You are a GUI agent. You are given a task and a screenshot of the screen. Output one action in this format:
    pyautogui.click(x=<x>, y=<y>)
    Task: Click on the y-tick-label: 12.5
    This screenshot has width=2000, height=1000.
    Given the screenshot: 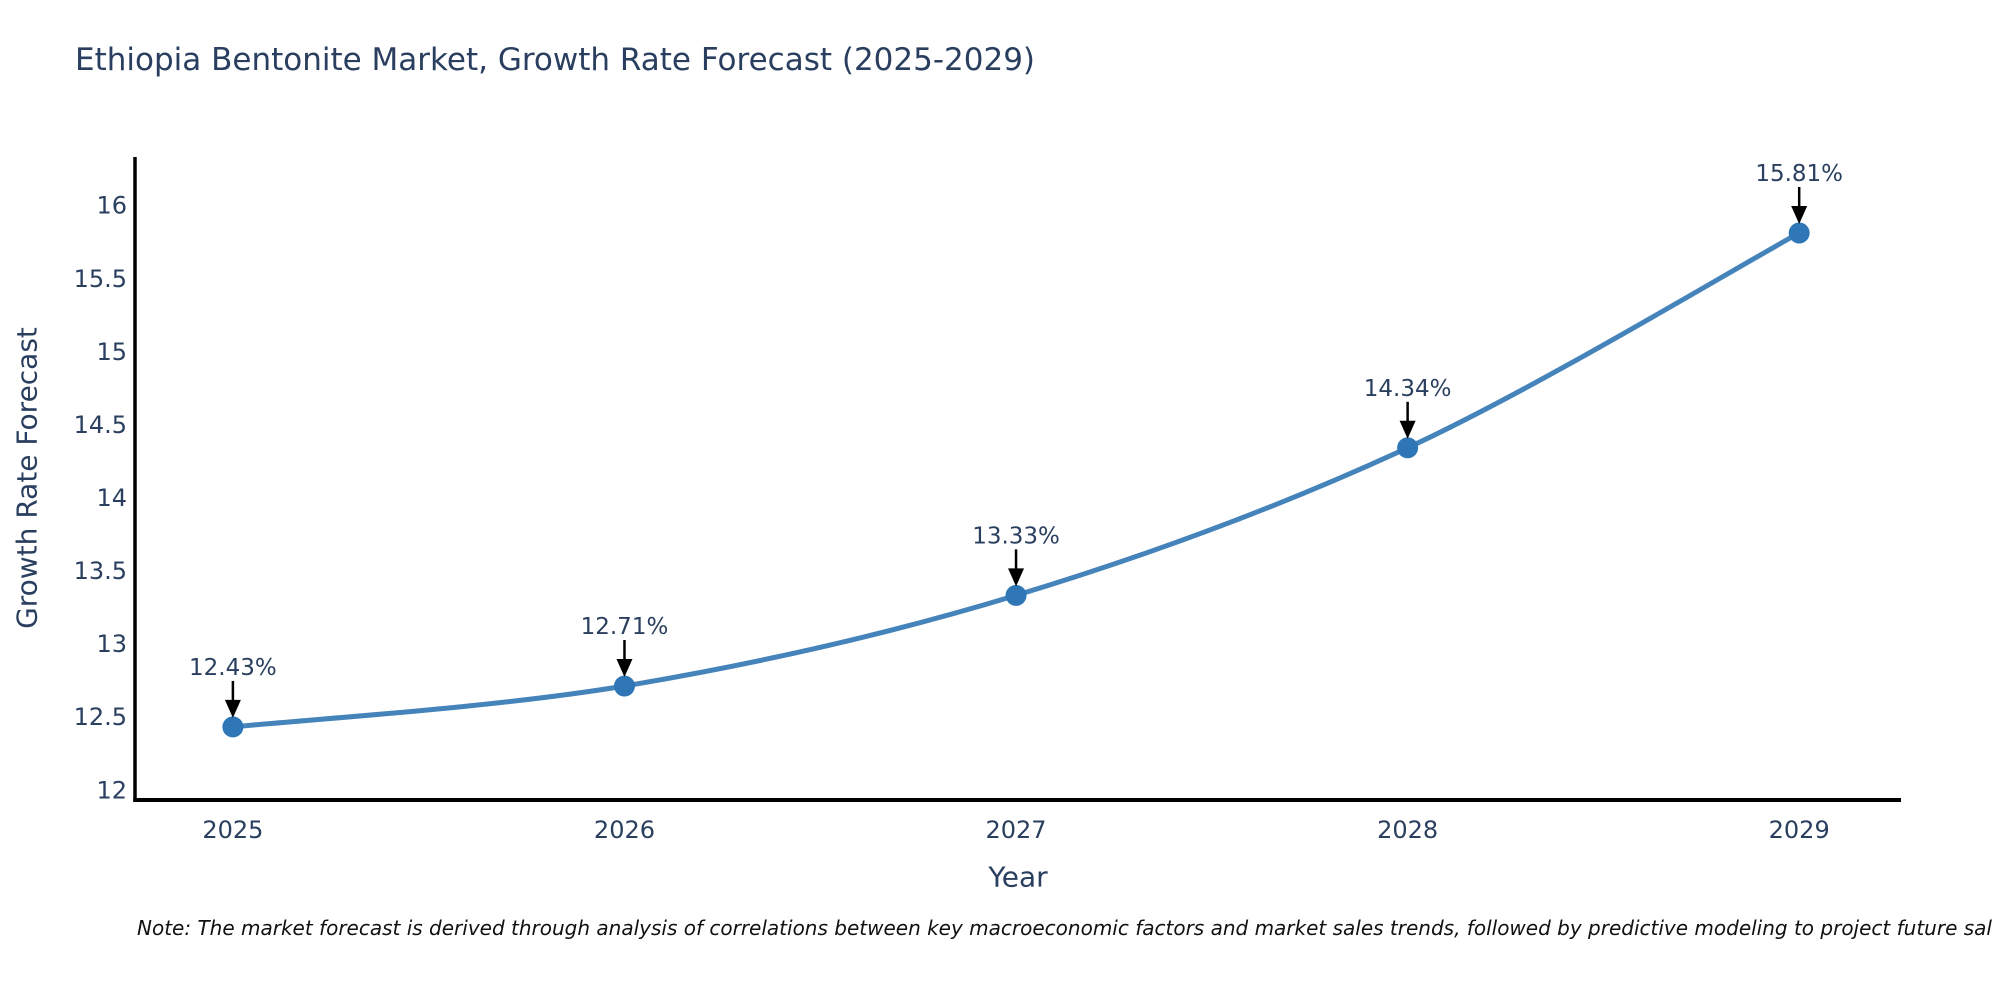 What is the action you would take?
    pyautogui.click(x=100, y=717)
    